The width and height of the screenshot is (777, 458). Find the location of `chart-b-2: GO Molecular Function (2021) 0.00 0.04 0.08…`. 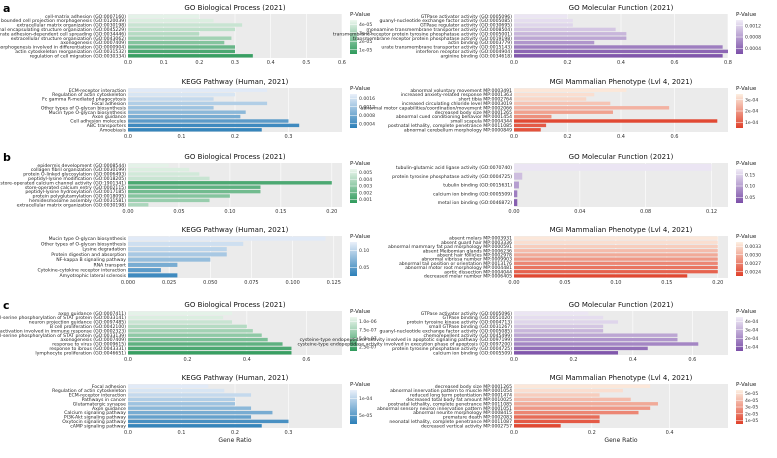

chart-b-2: GO Molecular Function (2021) 0.00 0.04 0.08… is located at coordinates (574, 184).